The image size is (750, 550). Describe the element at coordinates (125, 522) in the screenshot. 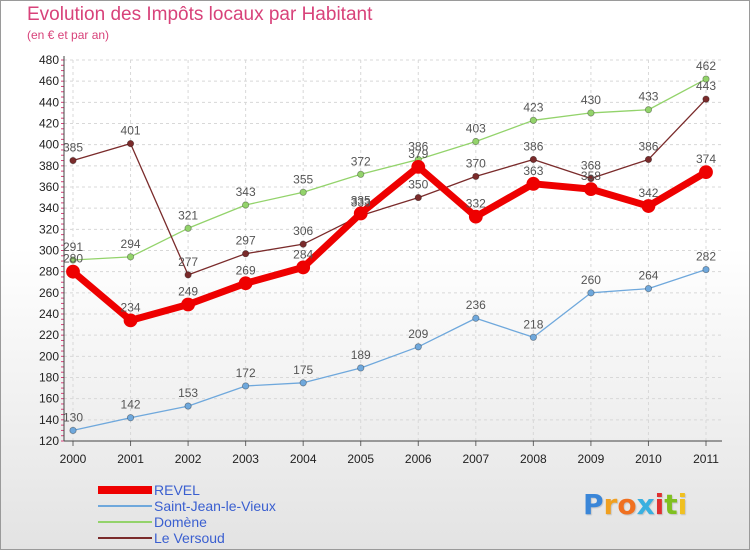

I see `legend-swatch-domene` at that location.